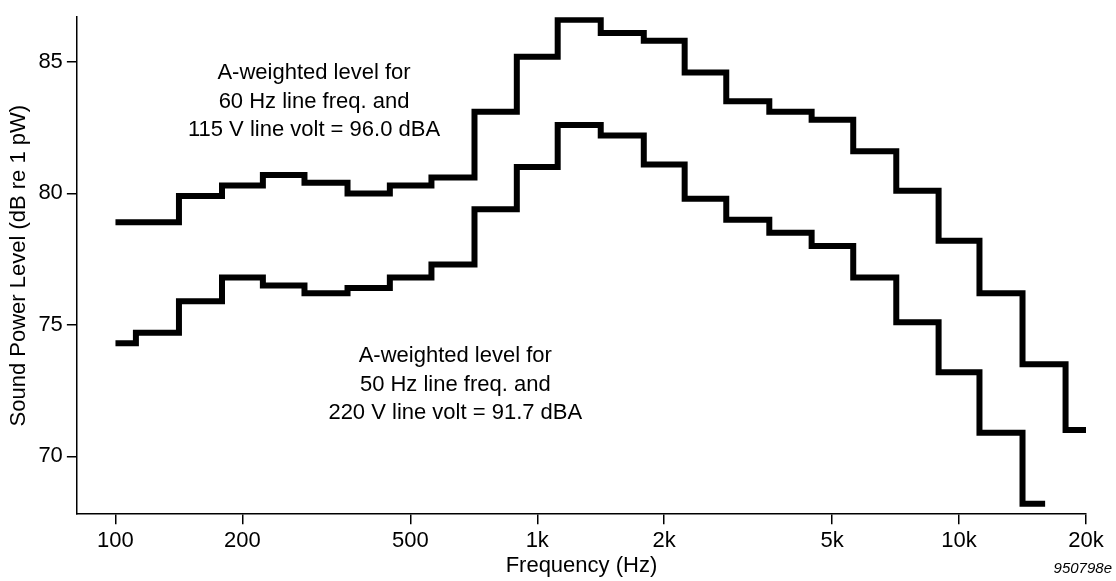 Image resolution: width=1116 pixels, height=581 pixels. What do you see at coordinates (410, 540) in the screenshot?
I see `x-tick-label: 500` at bounding box center [410, 540].